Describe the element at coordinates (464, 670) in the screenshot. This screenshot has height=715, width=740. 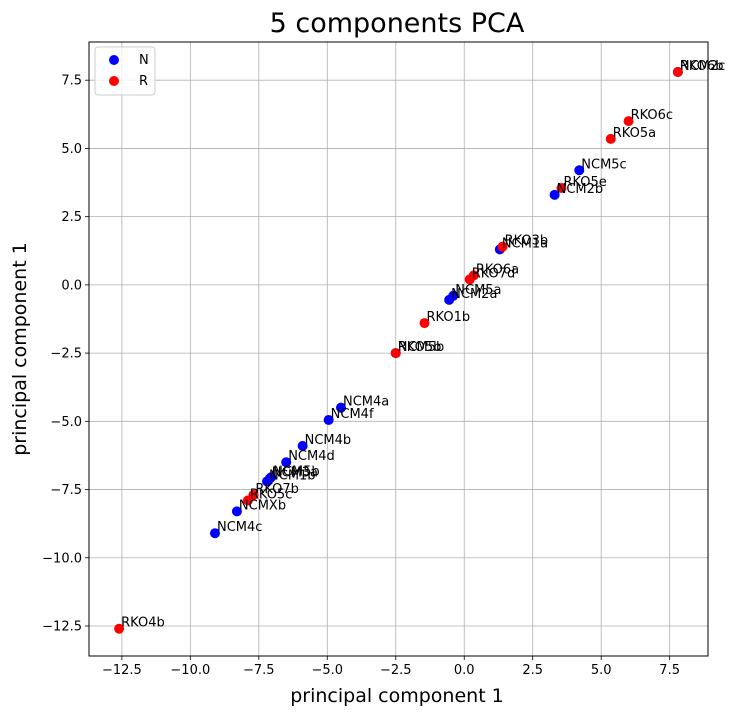
I see `x-tick-label: 0.0` at that location.